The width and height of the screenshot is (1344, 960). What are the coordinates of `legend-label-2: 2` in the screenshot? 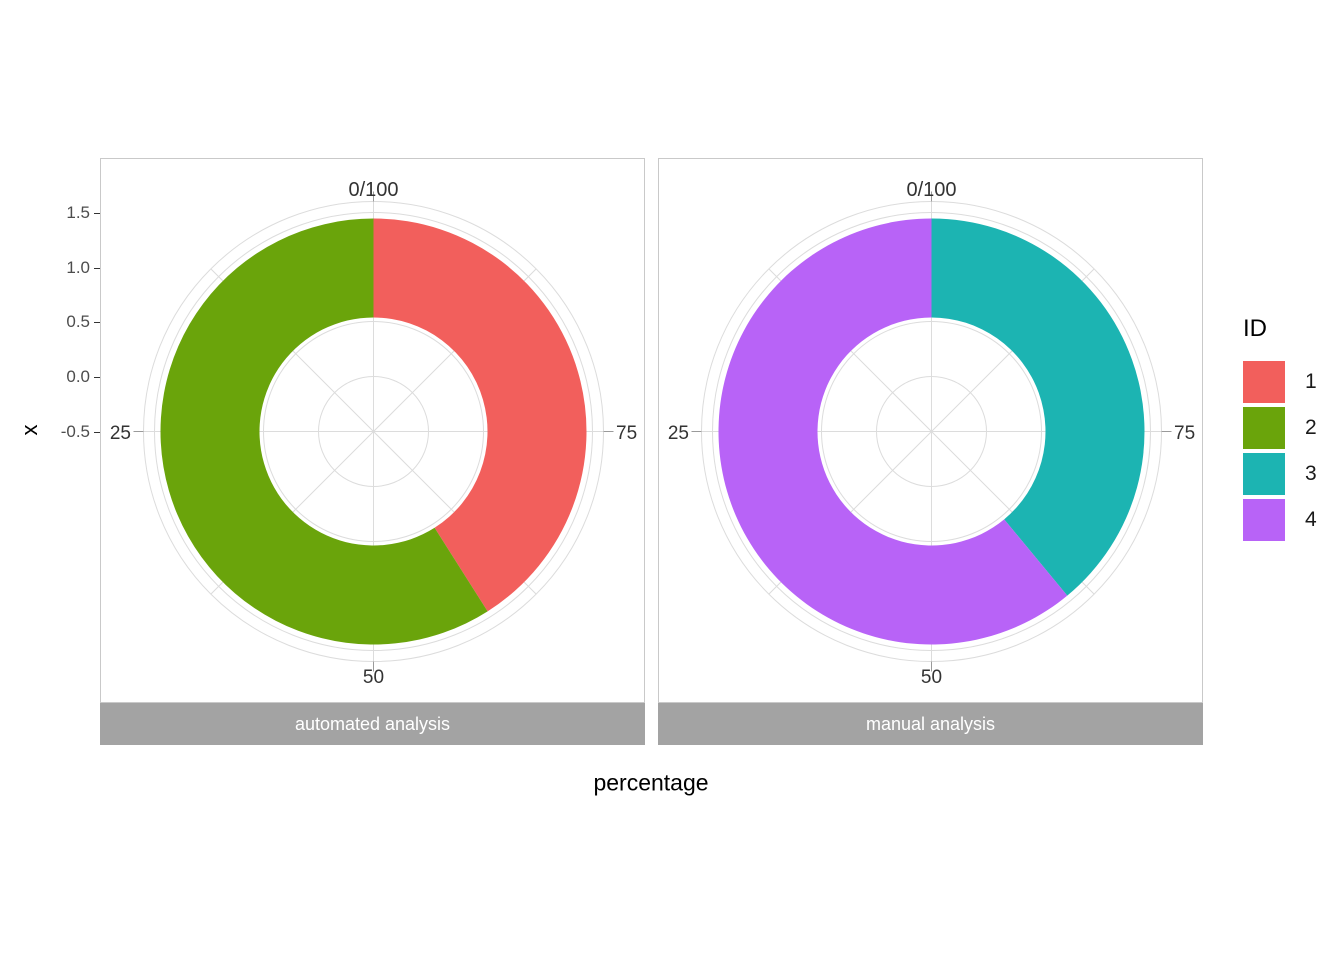 It's located at (1311, 427).